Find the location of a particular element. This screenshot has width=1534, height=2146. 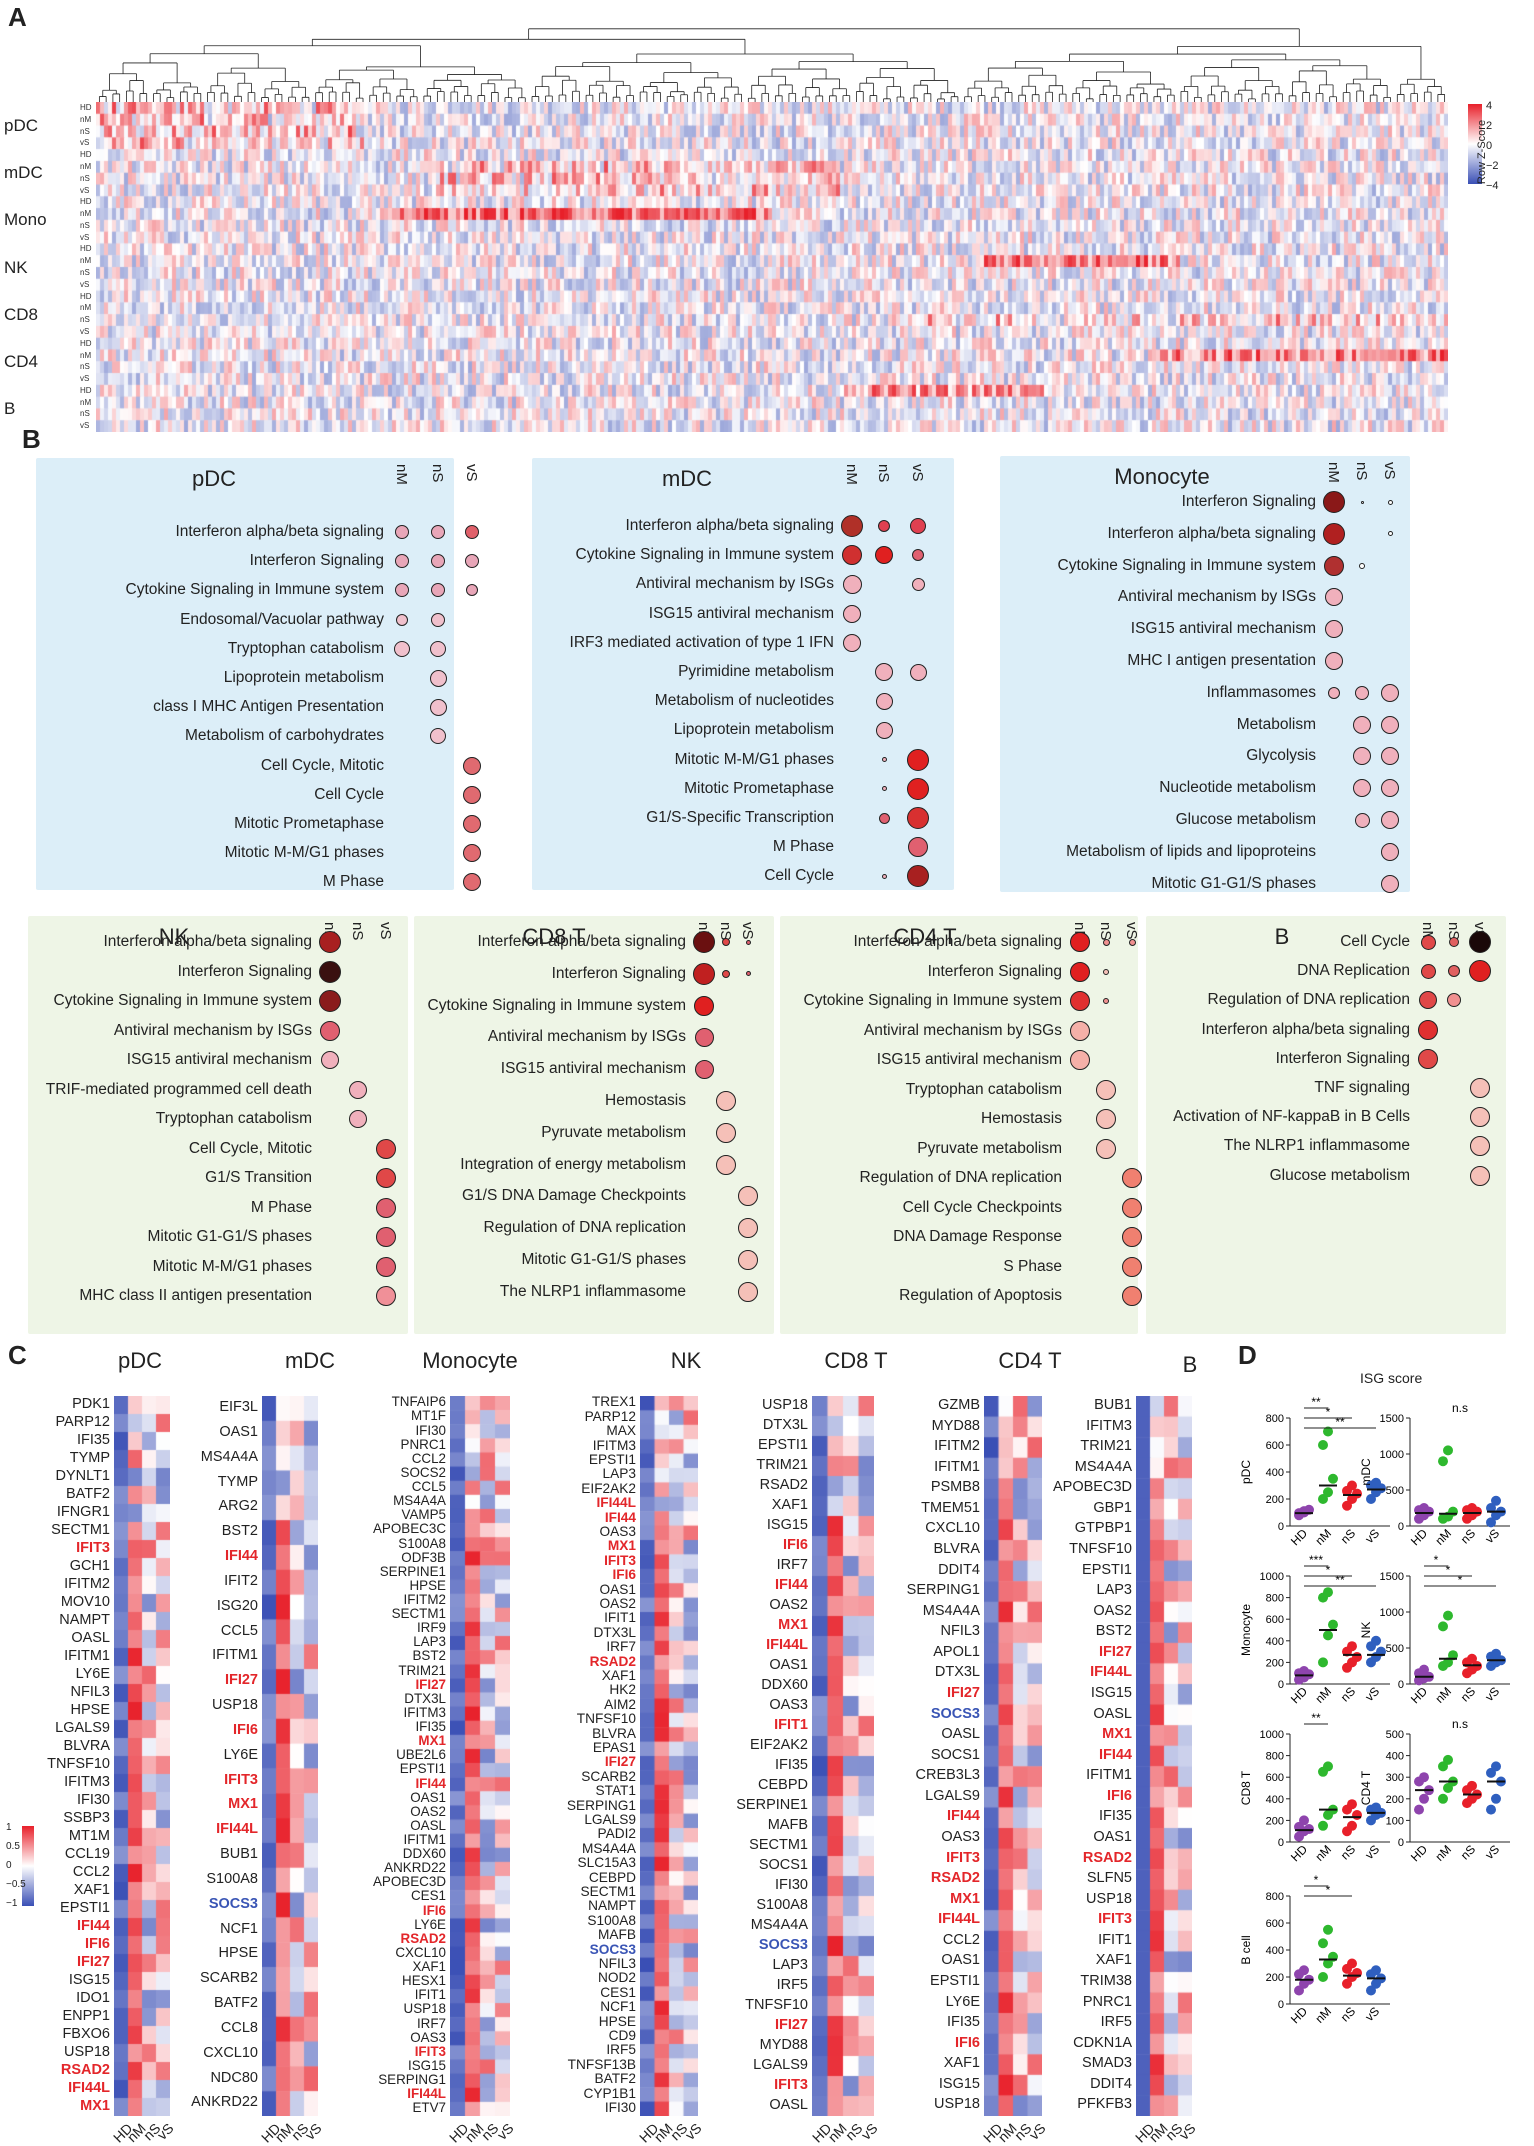

gene-label: ISG15 is located at coordinates (89, 1979).